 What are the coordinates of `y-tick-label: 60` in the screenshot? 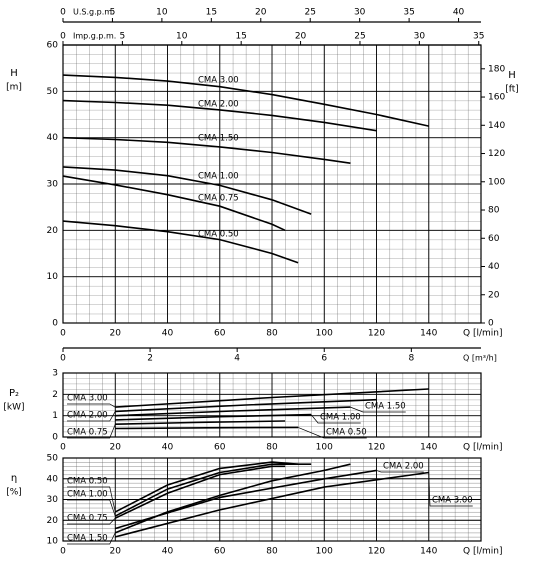 It's located at (53, 46).